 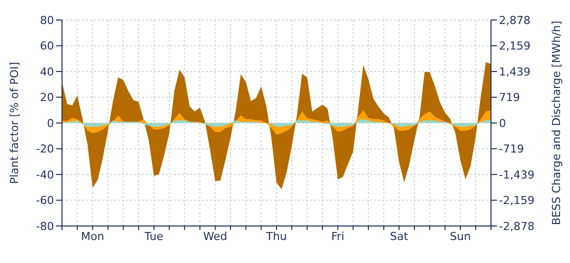 I want to click on x-tick-label: Sun, so click(x=460, y=236).